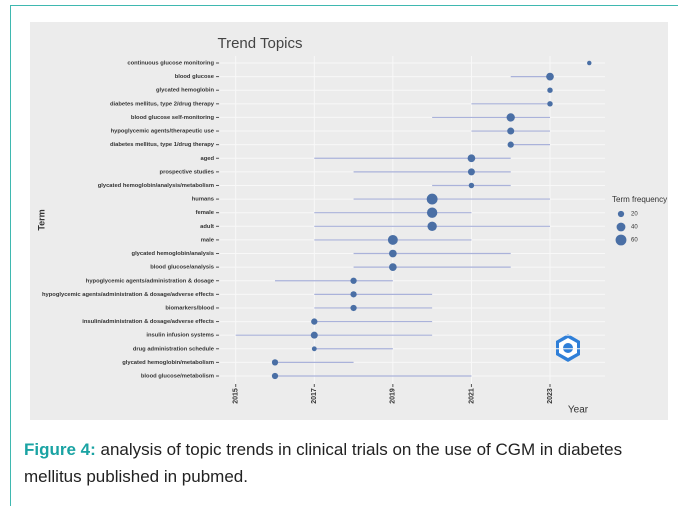 The image size is (680, 506). I want to click on y-tick-label: glycated hemoglobin/metabolism, so click(168, 363).